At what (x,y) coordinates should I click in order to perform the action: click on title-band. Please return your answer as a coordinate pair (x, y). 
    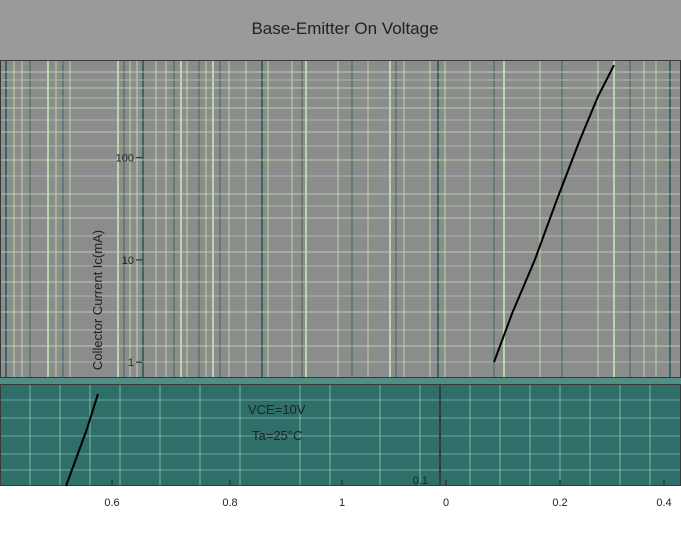
    Looking at the image, I should click on (340, 30).